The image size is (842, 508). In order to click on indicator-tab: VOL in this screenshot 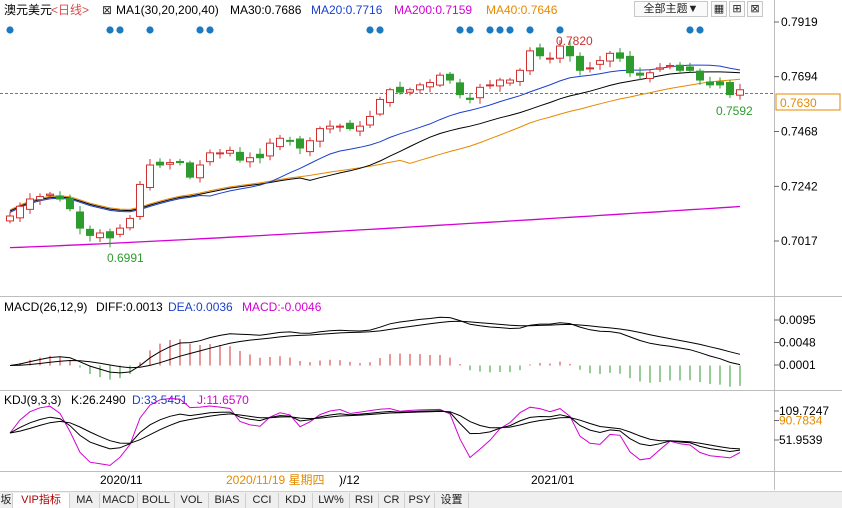, I will do `click(192, 500)`.